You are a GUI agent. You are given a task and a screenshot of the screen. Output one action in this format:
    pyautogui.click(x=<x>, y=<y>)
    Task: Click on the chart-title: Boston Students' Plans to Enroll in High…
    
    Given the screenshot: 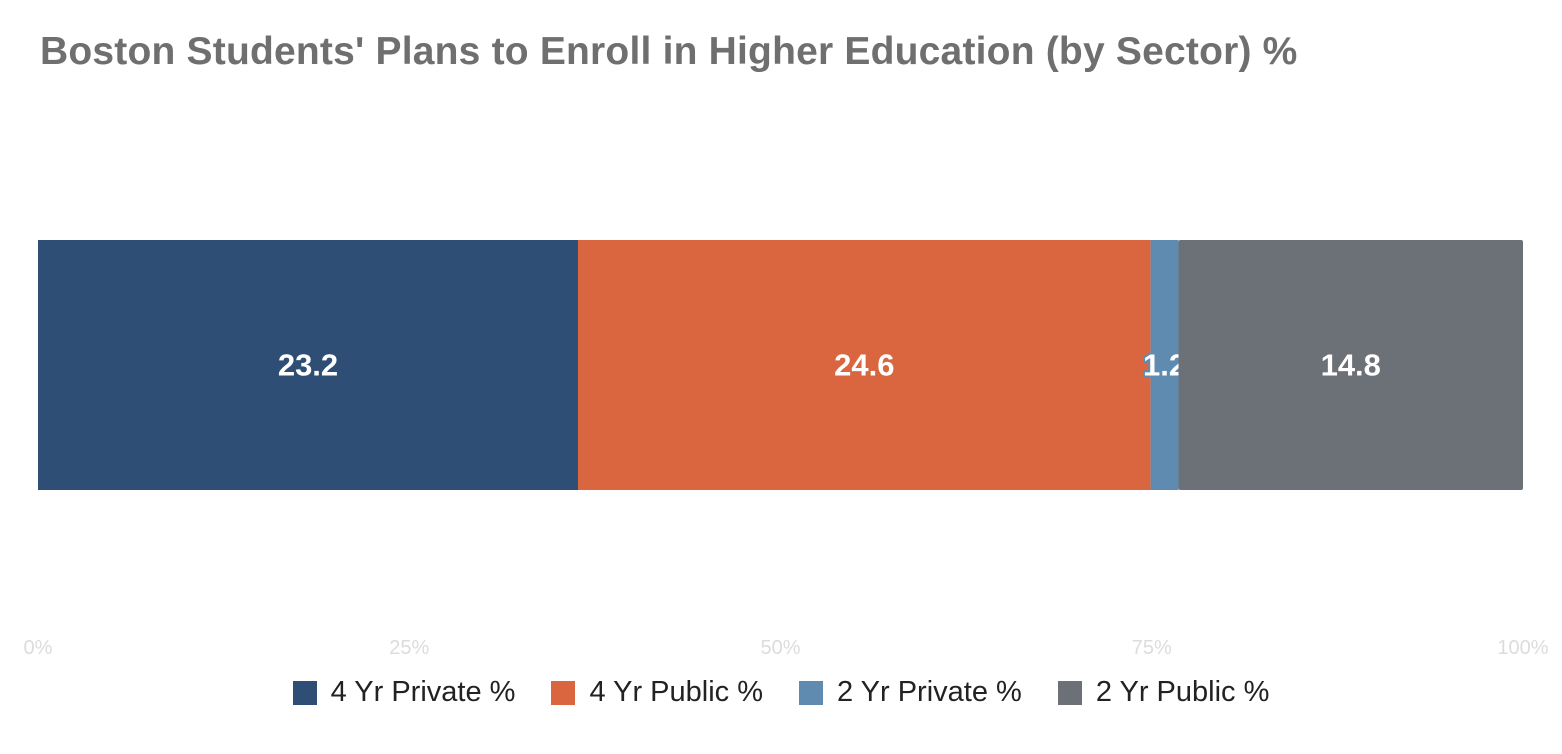 What is the action you would take?
    pyautogui.click(x=669, y=51)
    